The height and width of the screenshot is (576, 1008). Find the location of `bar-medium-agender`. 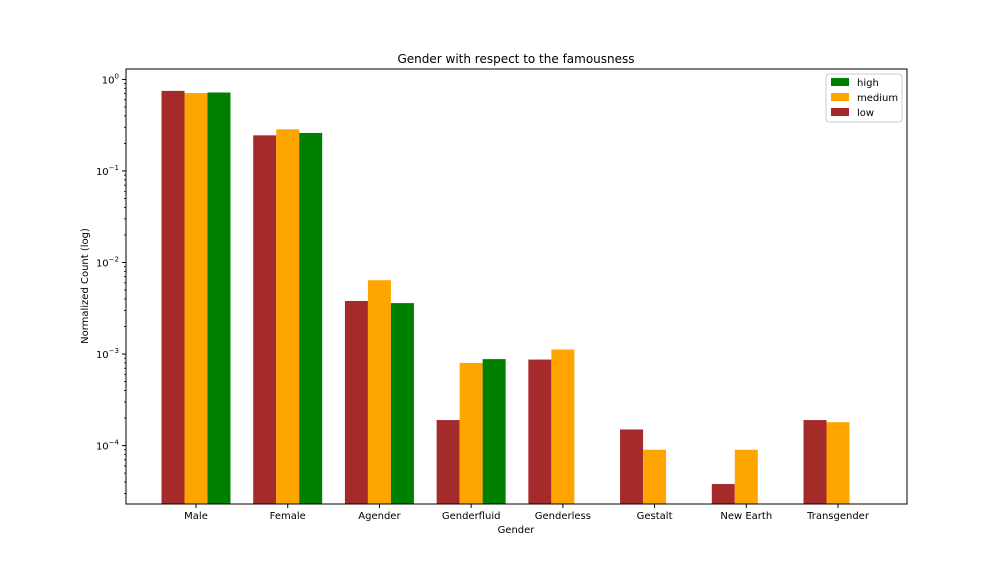

bar-medium-agender is located at coordinates (379, 392).